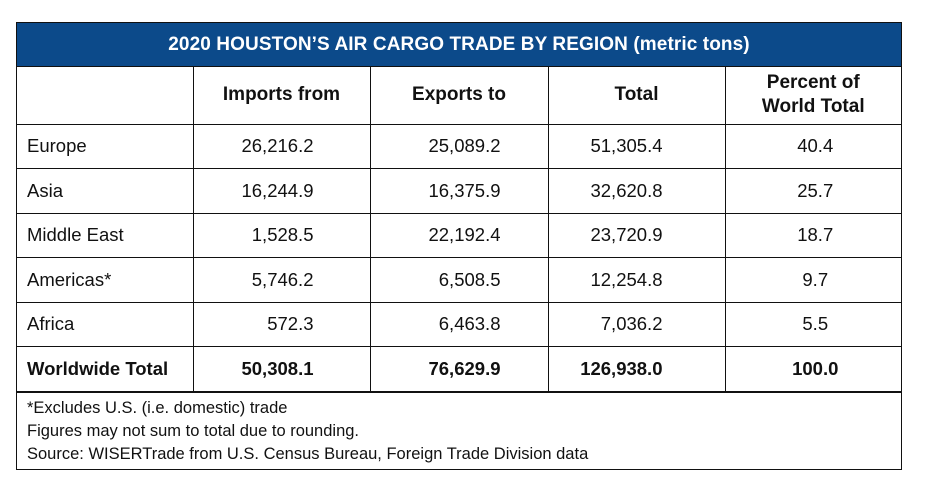  I want to click on column-header-exports: Exports to, so click(459, 96).